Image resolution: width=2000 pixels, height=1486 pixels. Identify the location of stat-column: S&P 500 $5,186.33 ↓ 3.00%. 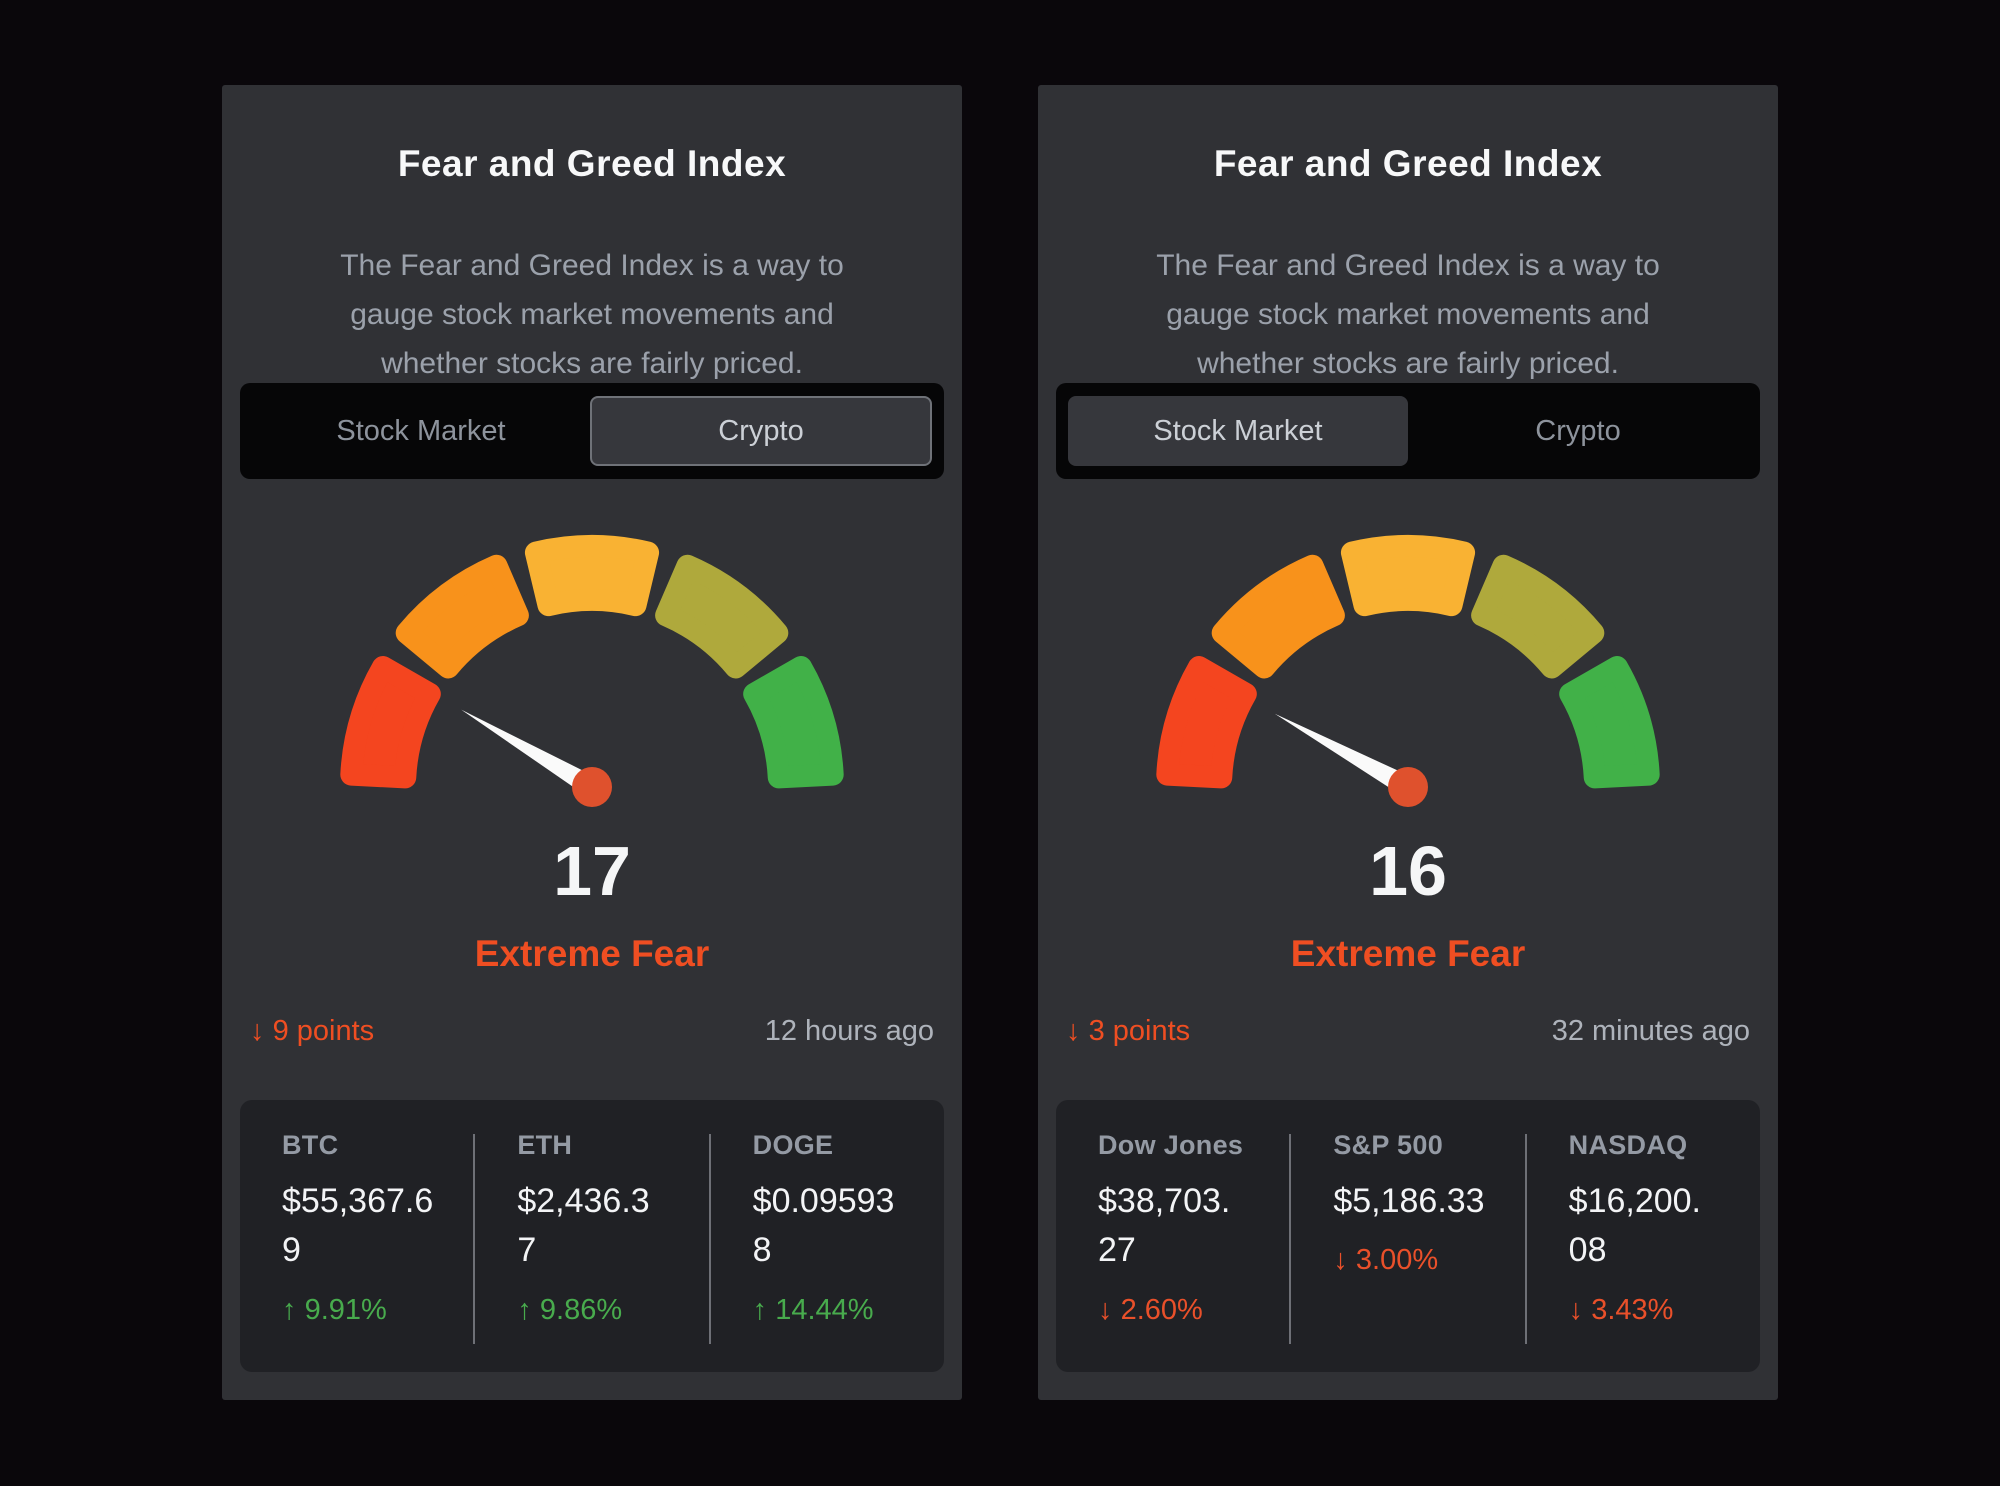
(1407, 1236).